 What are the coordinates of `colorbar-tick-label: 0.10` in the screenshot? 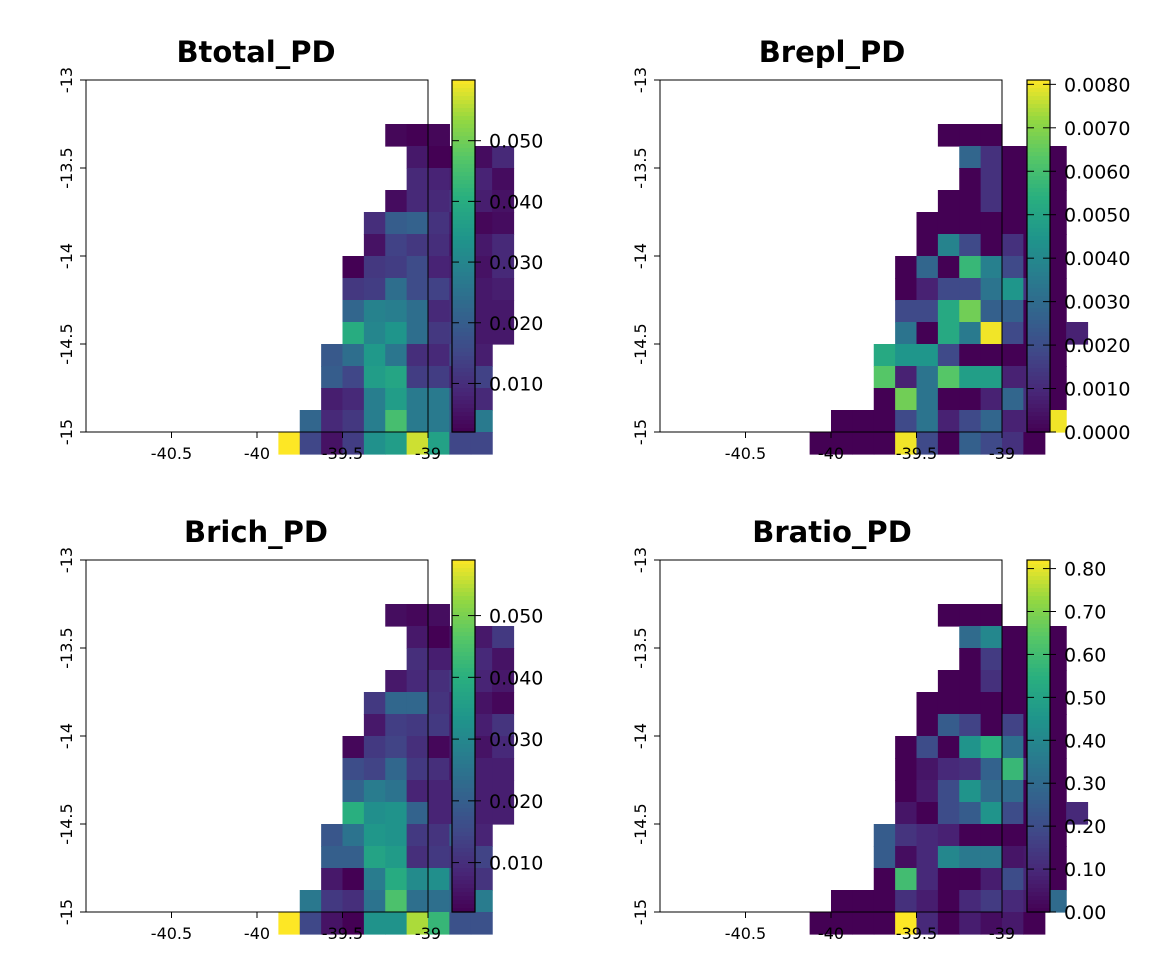 It's located at (1085, 870).